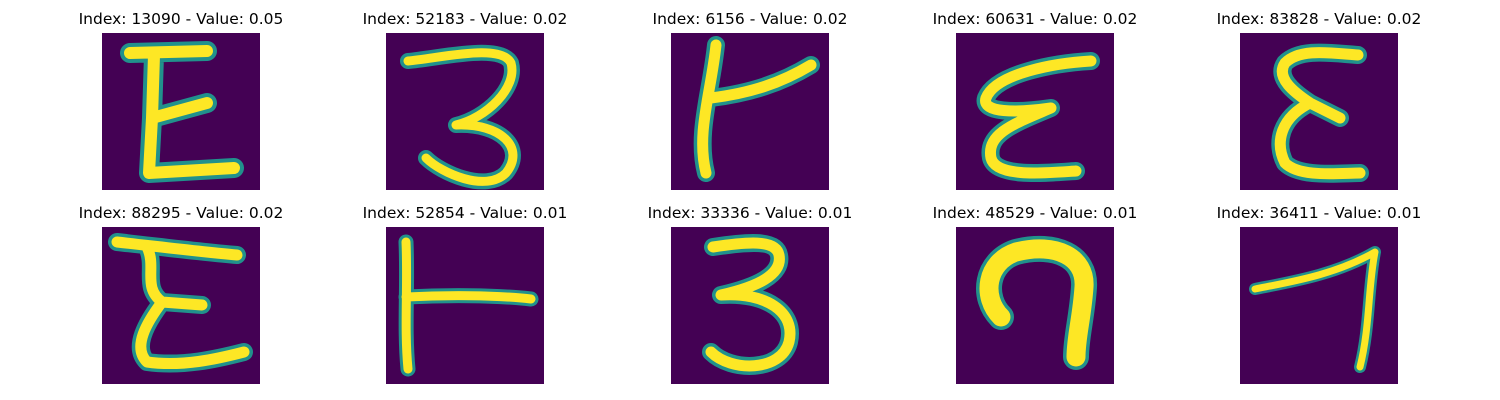 The height and width of the screenshot is (400, 1500). Describe the element at coordinates (465, 19) in the screenshot. I see `cell-title: Index: 52183 - Value: 0.02` at that location.